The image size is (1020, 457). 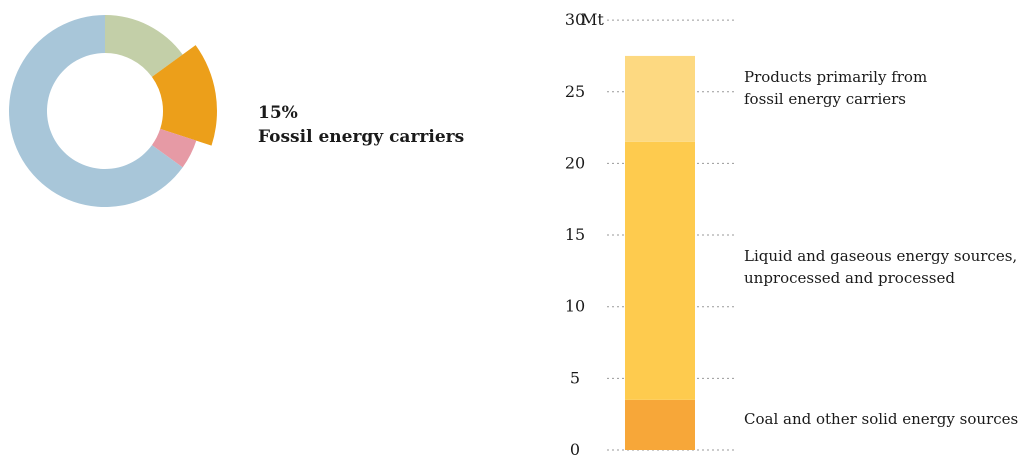 I want to click on donut-slice-pink, so click(x=174, y=148).